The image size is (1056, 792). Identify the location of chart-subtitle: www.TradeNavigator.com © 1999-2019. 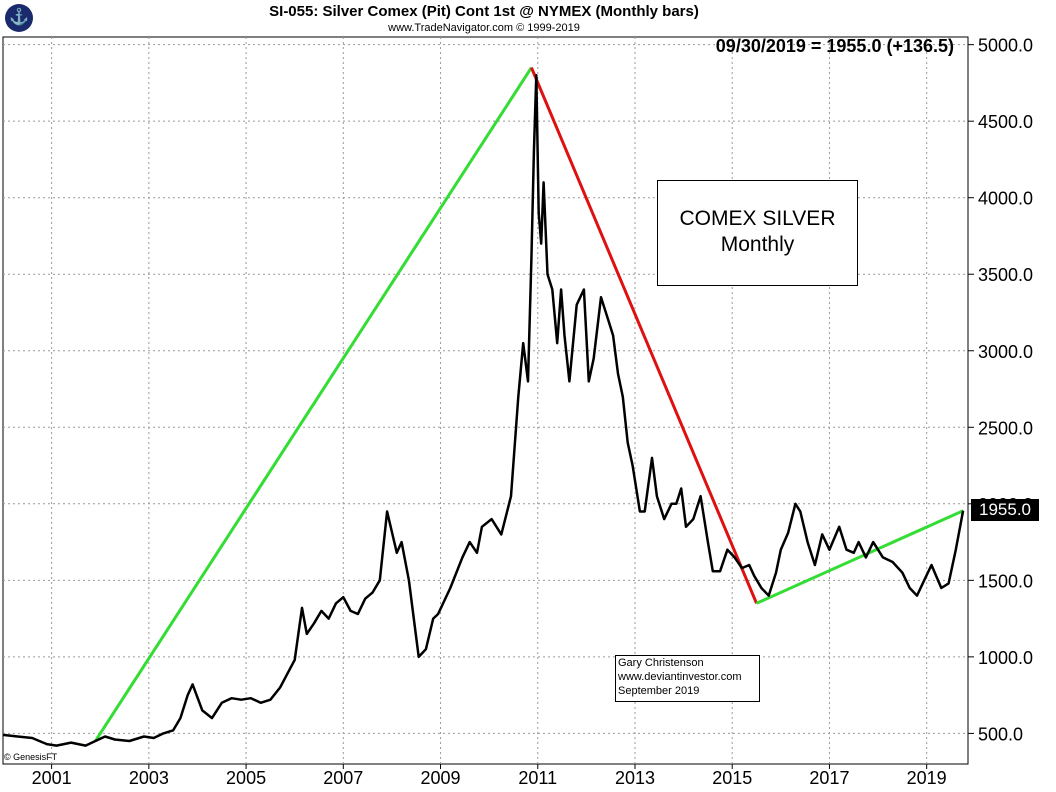
(484, 28).